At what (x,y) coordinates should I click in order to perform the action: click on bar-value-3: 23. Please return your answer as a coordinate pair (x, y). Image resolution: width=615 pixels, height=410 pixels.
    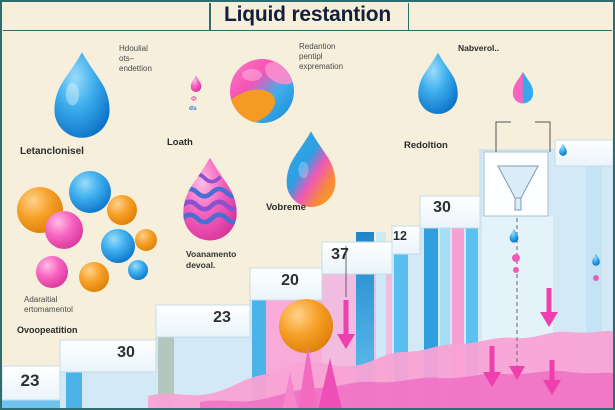
    Looking at the image, I should click on (222, 317).